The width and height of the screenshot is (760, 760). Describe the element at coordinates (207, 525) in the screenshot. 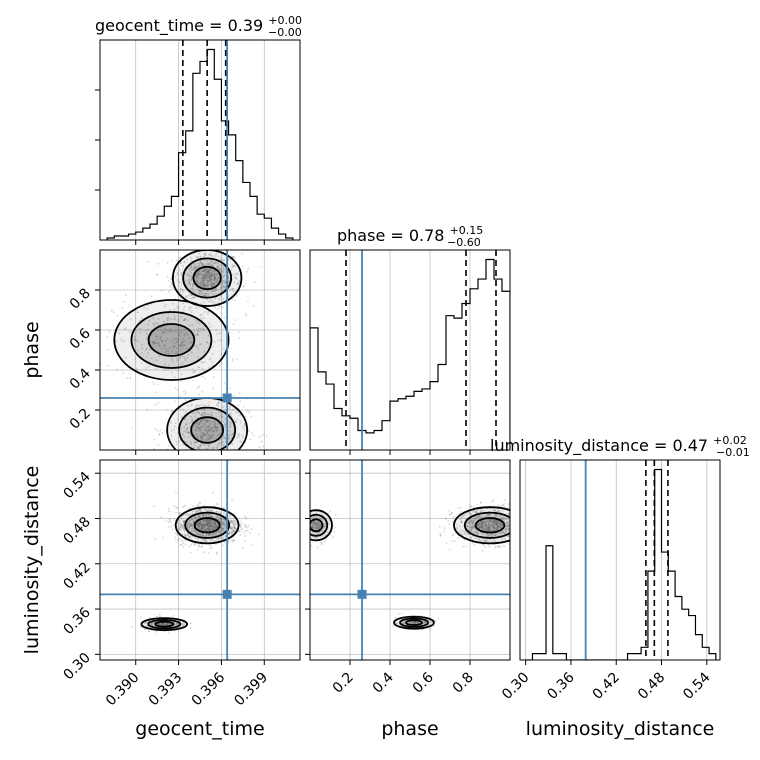

I see `scatter-geocent_time-vs-luminosity_distance-contour` at that location.